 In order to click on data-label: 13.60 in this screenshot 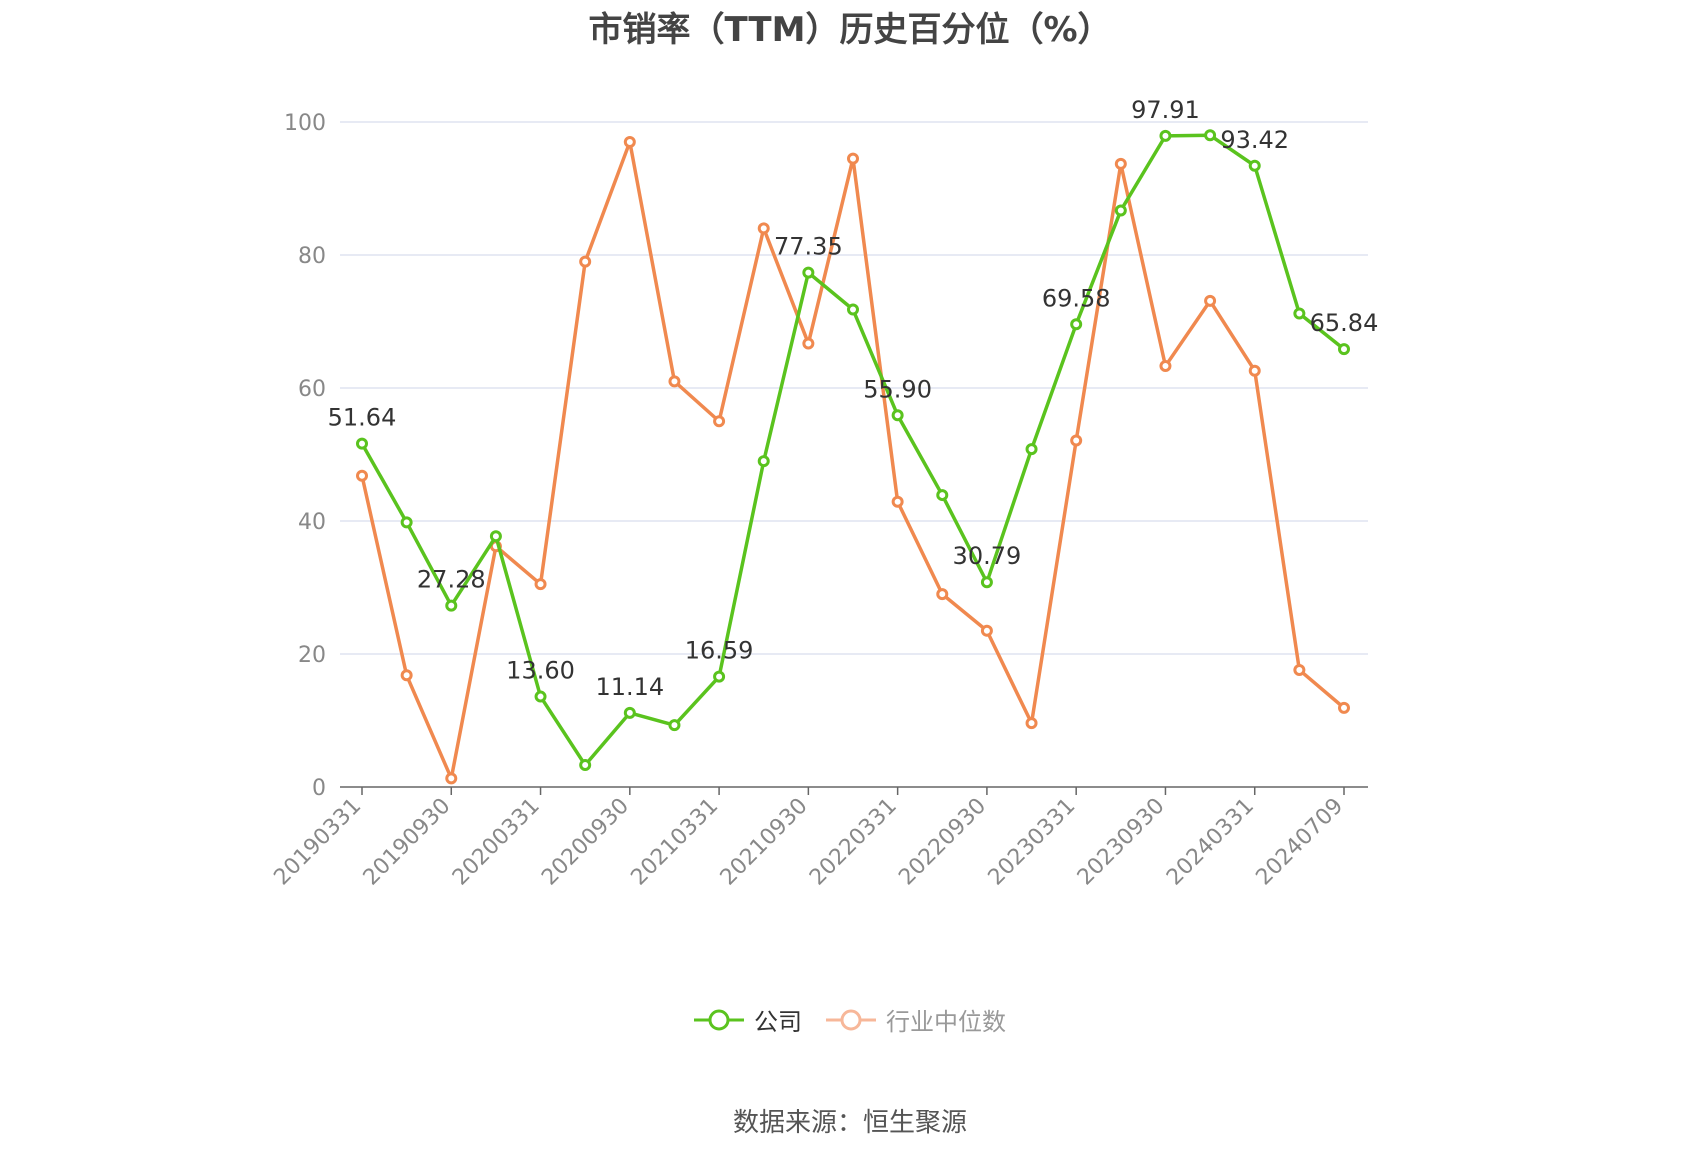, I will do `click(540, 671)`.